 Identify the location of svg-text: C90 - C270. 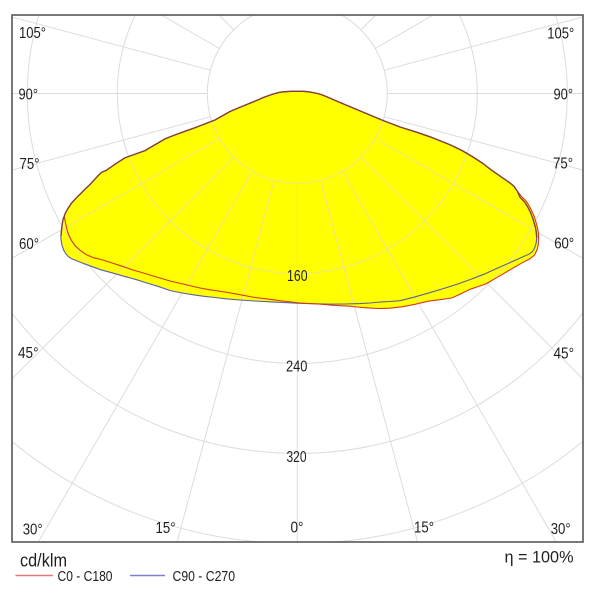
(204, 576).